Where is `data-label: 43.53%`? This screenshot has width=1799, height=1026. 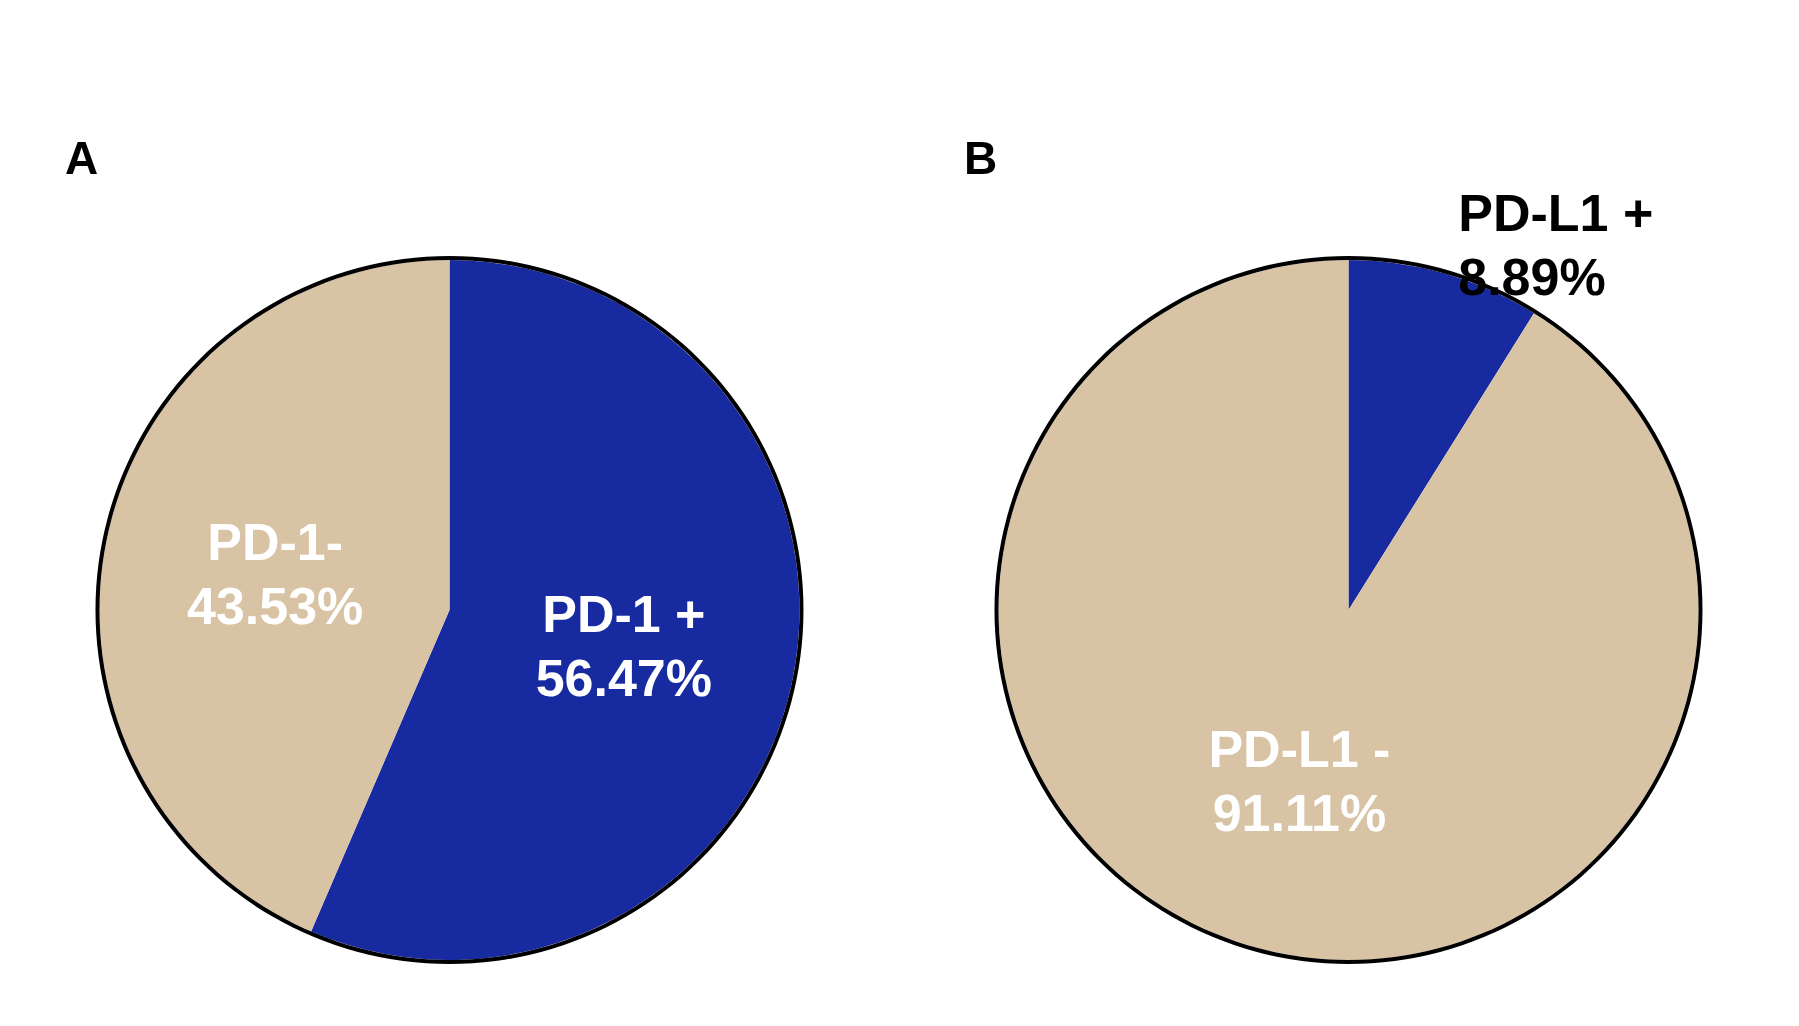 data-label: 43.53% is located at coordinates (275, 606).